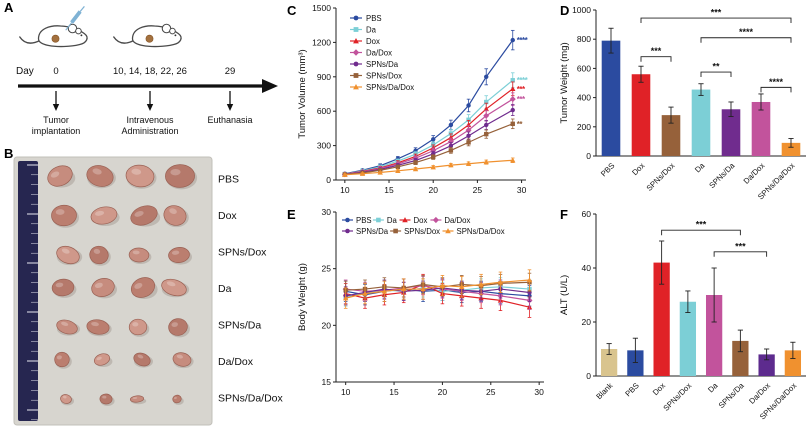 The height and width of the screenshot is (429, 812). I want to click on svg-text: Dox, so click(421, 220).